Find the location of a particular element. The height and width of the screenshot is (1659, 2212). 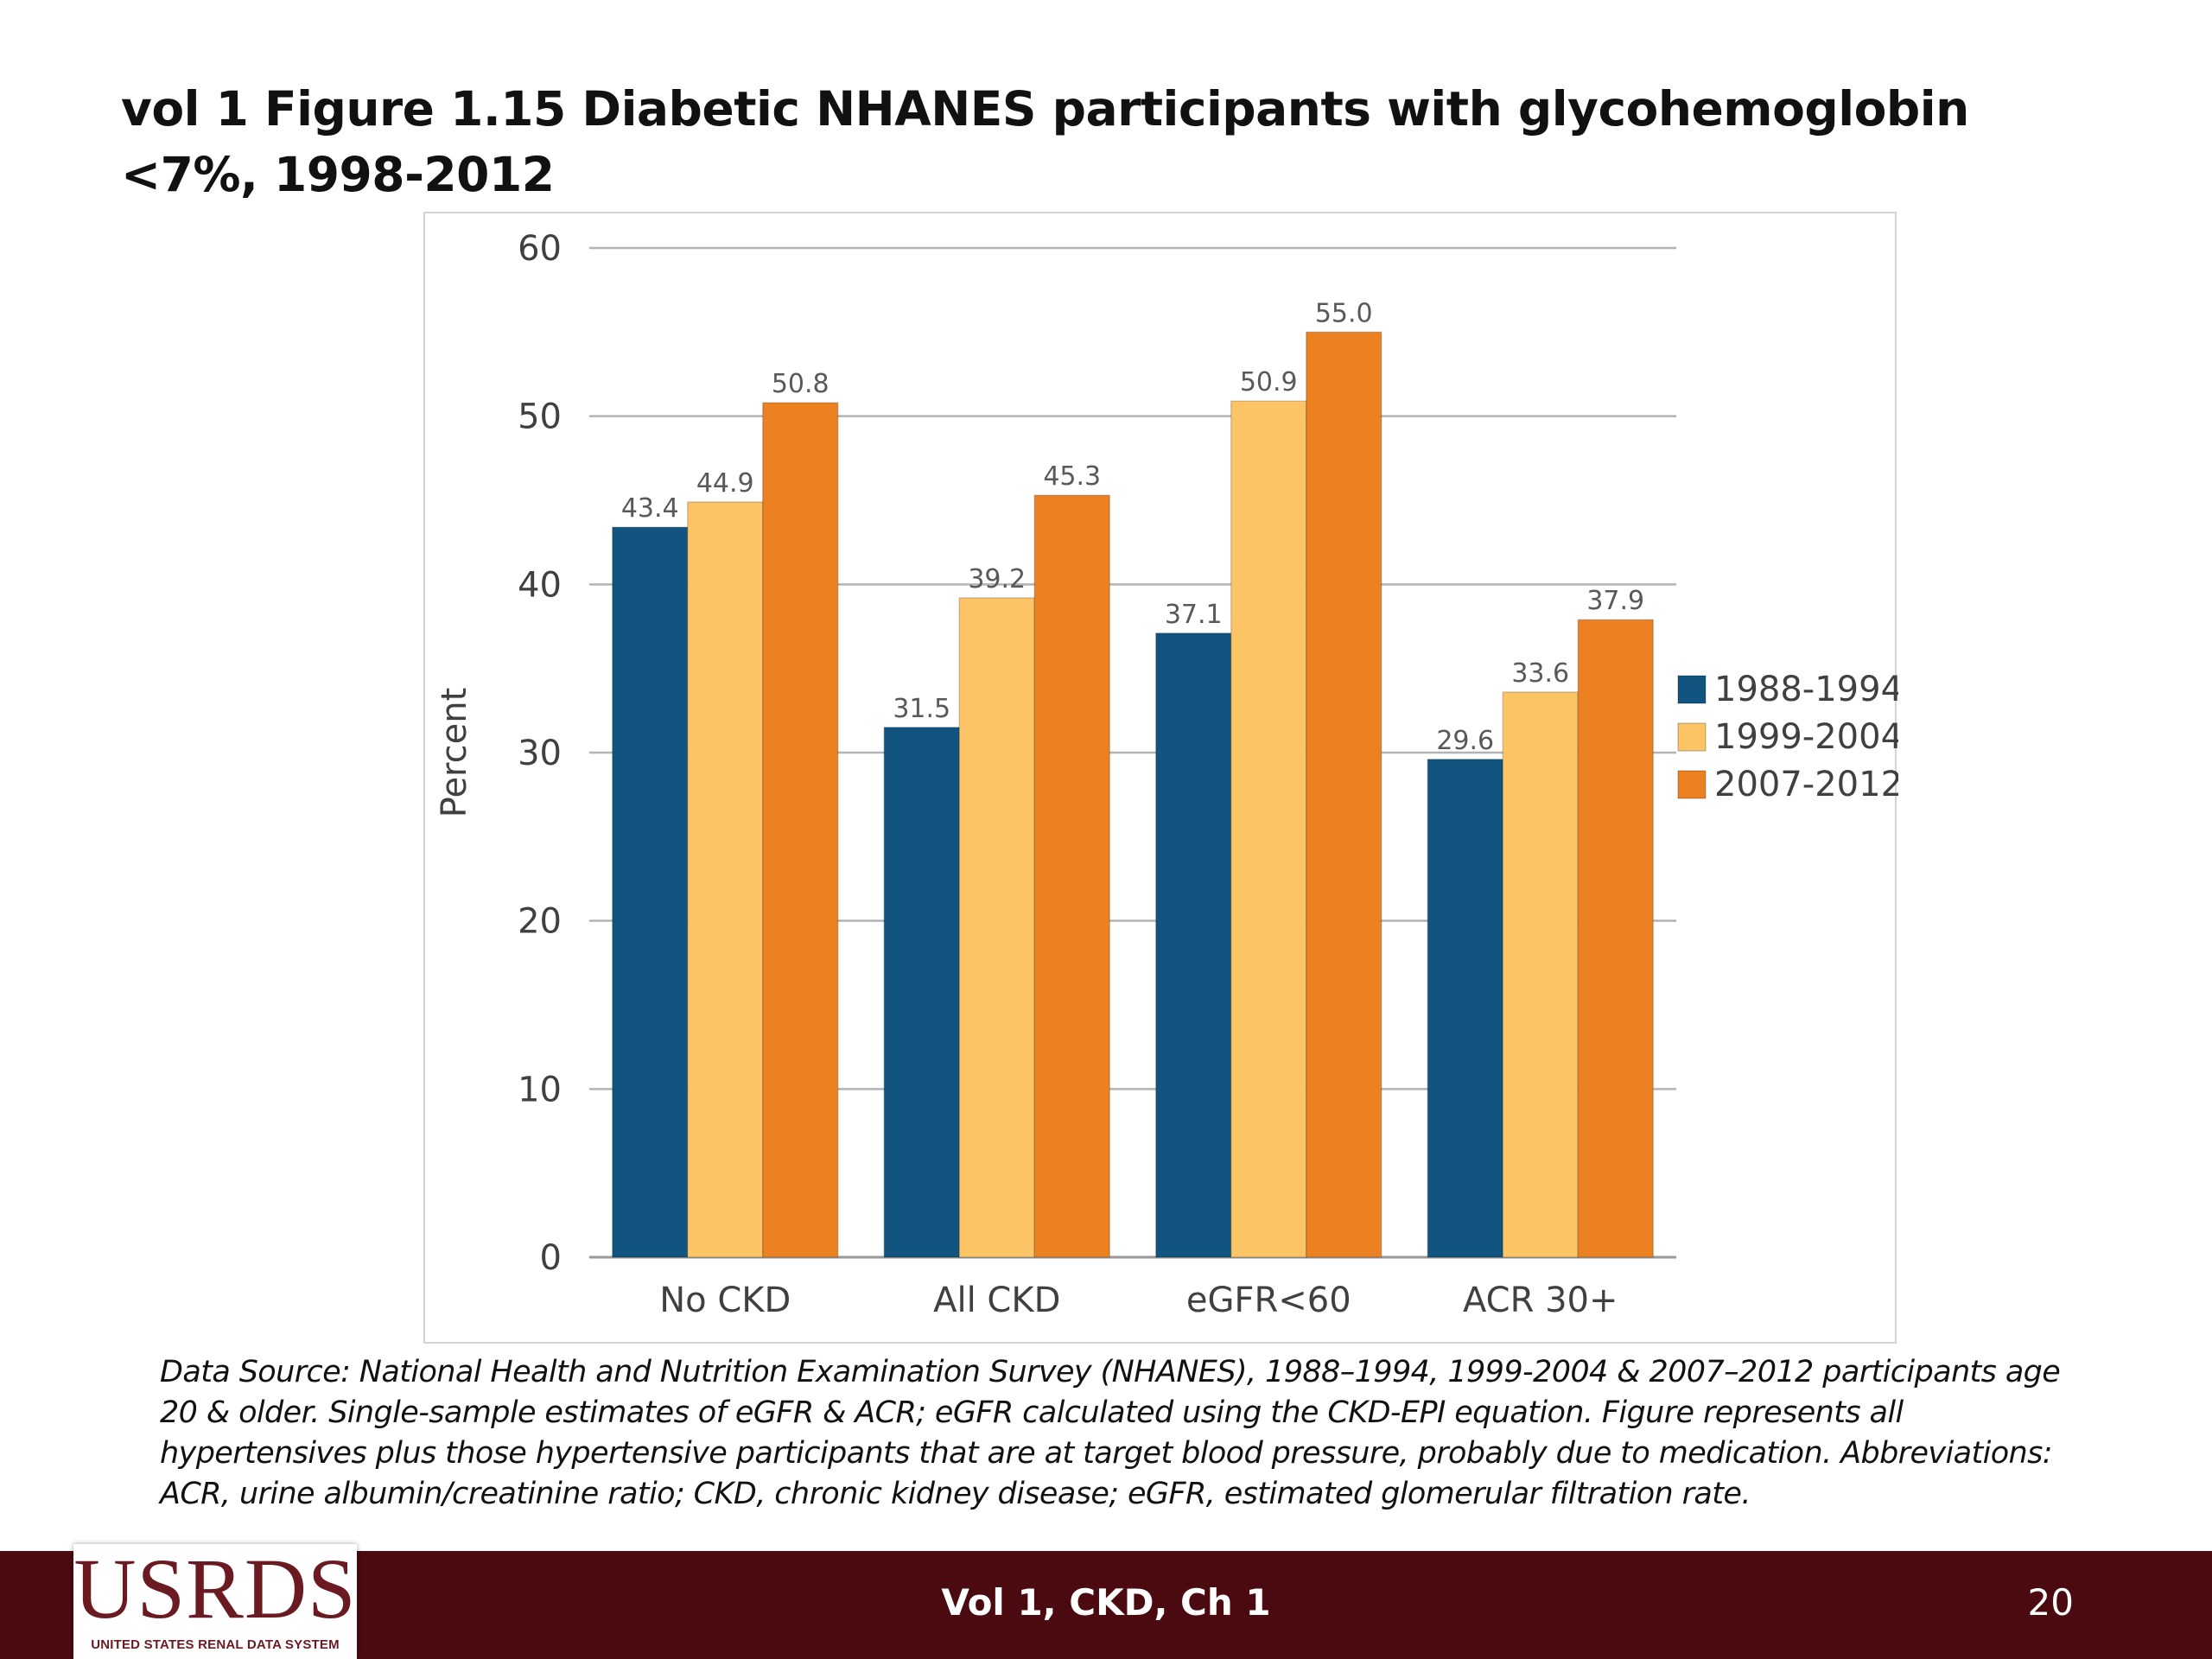

legend-label: 1988-1994 is located at coordinates (1806, 689).